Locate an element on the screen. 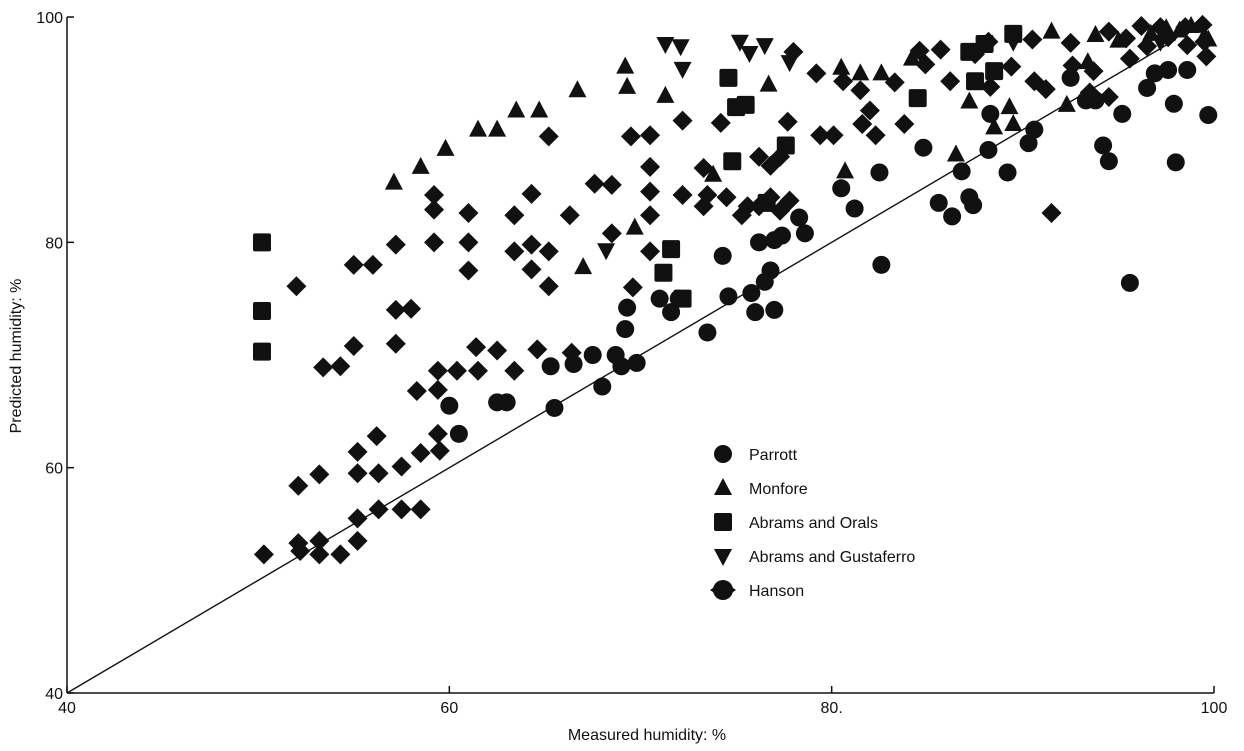 The width and height of the screenshot is (1244, 751). legend-marker-hanson-diamond is located at coordinates (723, 590).